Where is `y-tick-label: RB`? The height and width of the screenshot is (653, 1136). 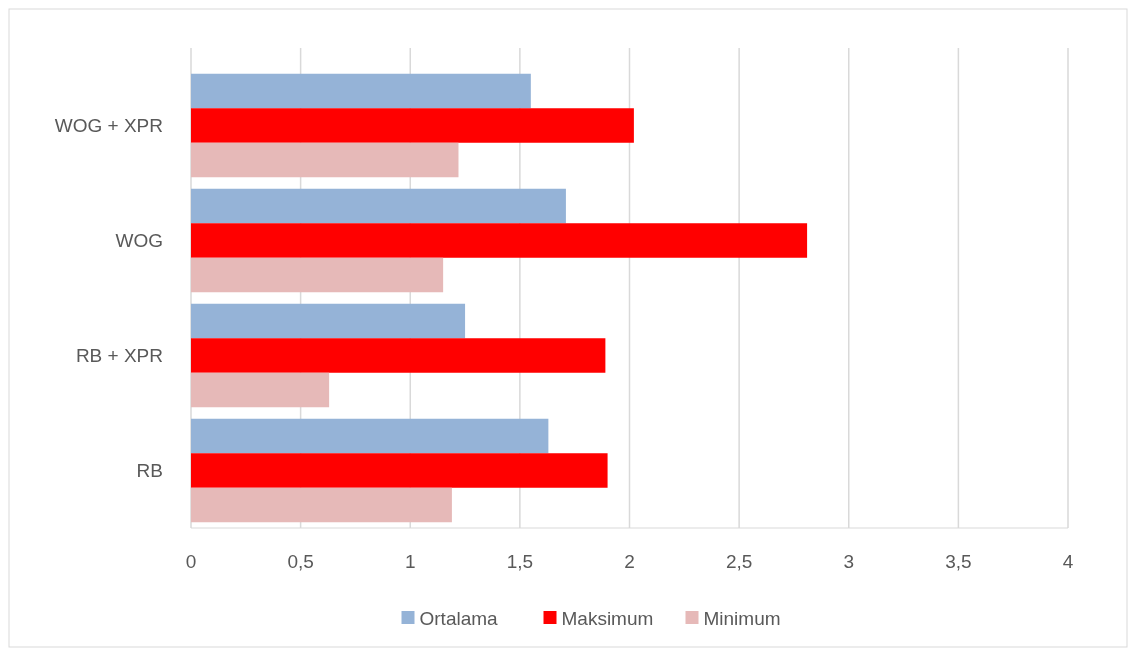 y-tick-label: RB is located at coordinates (149, 471).